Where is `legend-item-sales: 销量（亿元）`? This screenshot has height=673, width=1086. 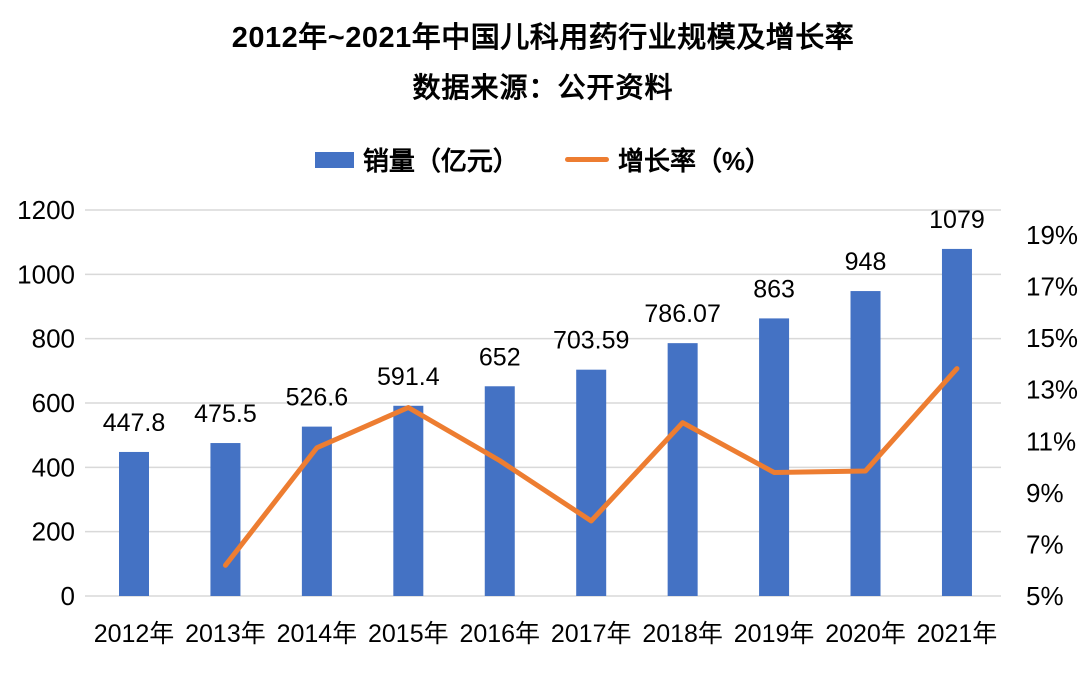 legend-item-sales: 销量（亿元） is located at coordinates (416, 159).